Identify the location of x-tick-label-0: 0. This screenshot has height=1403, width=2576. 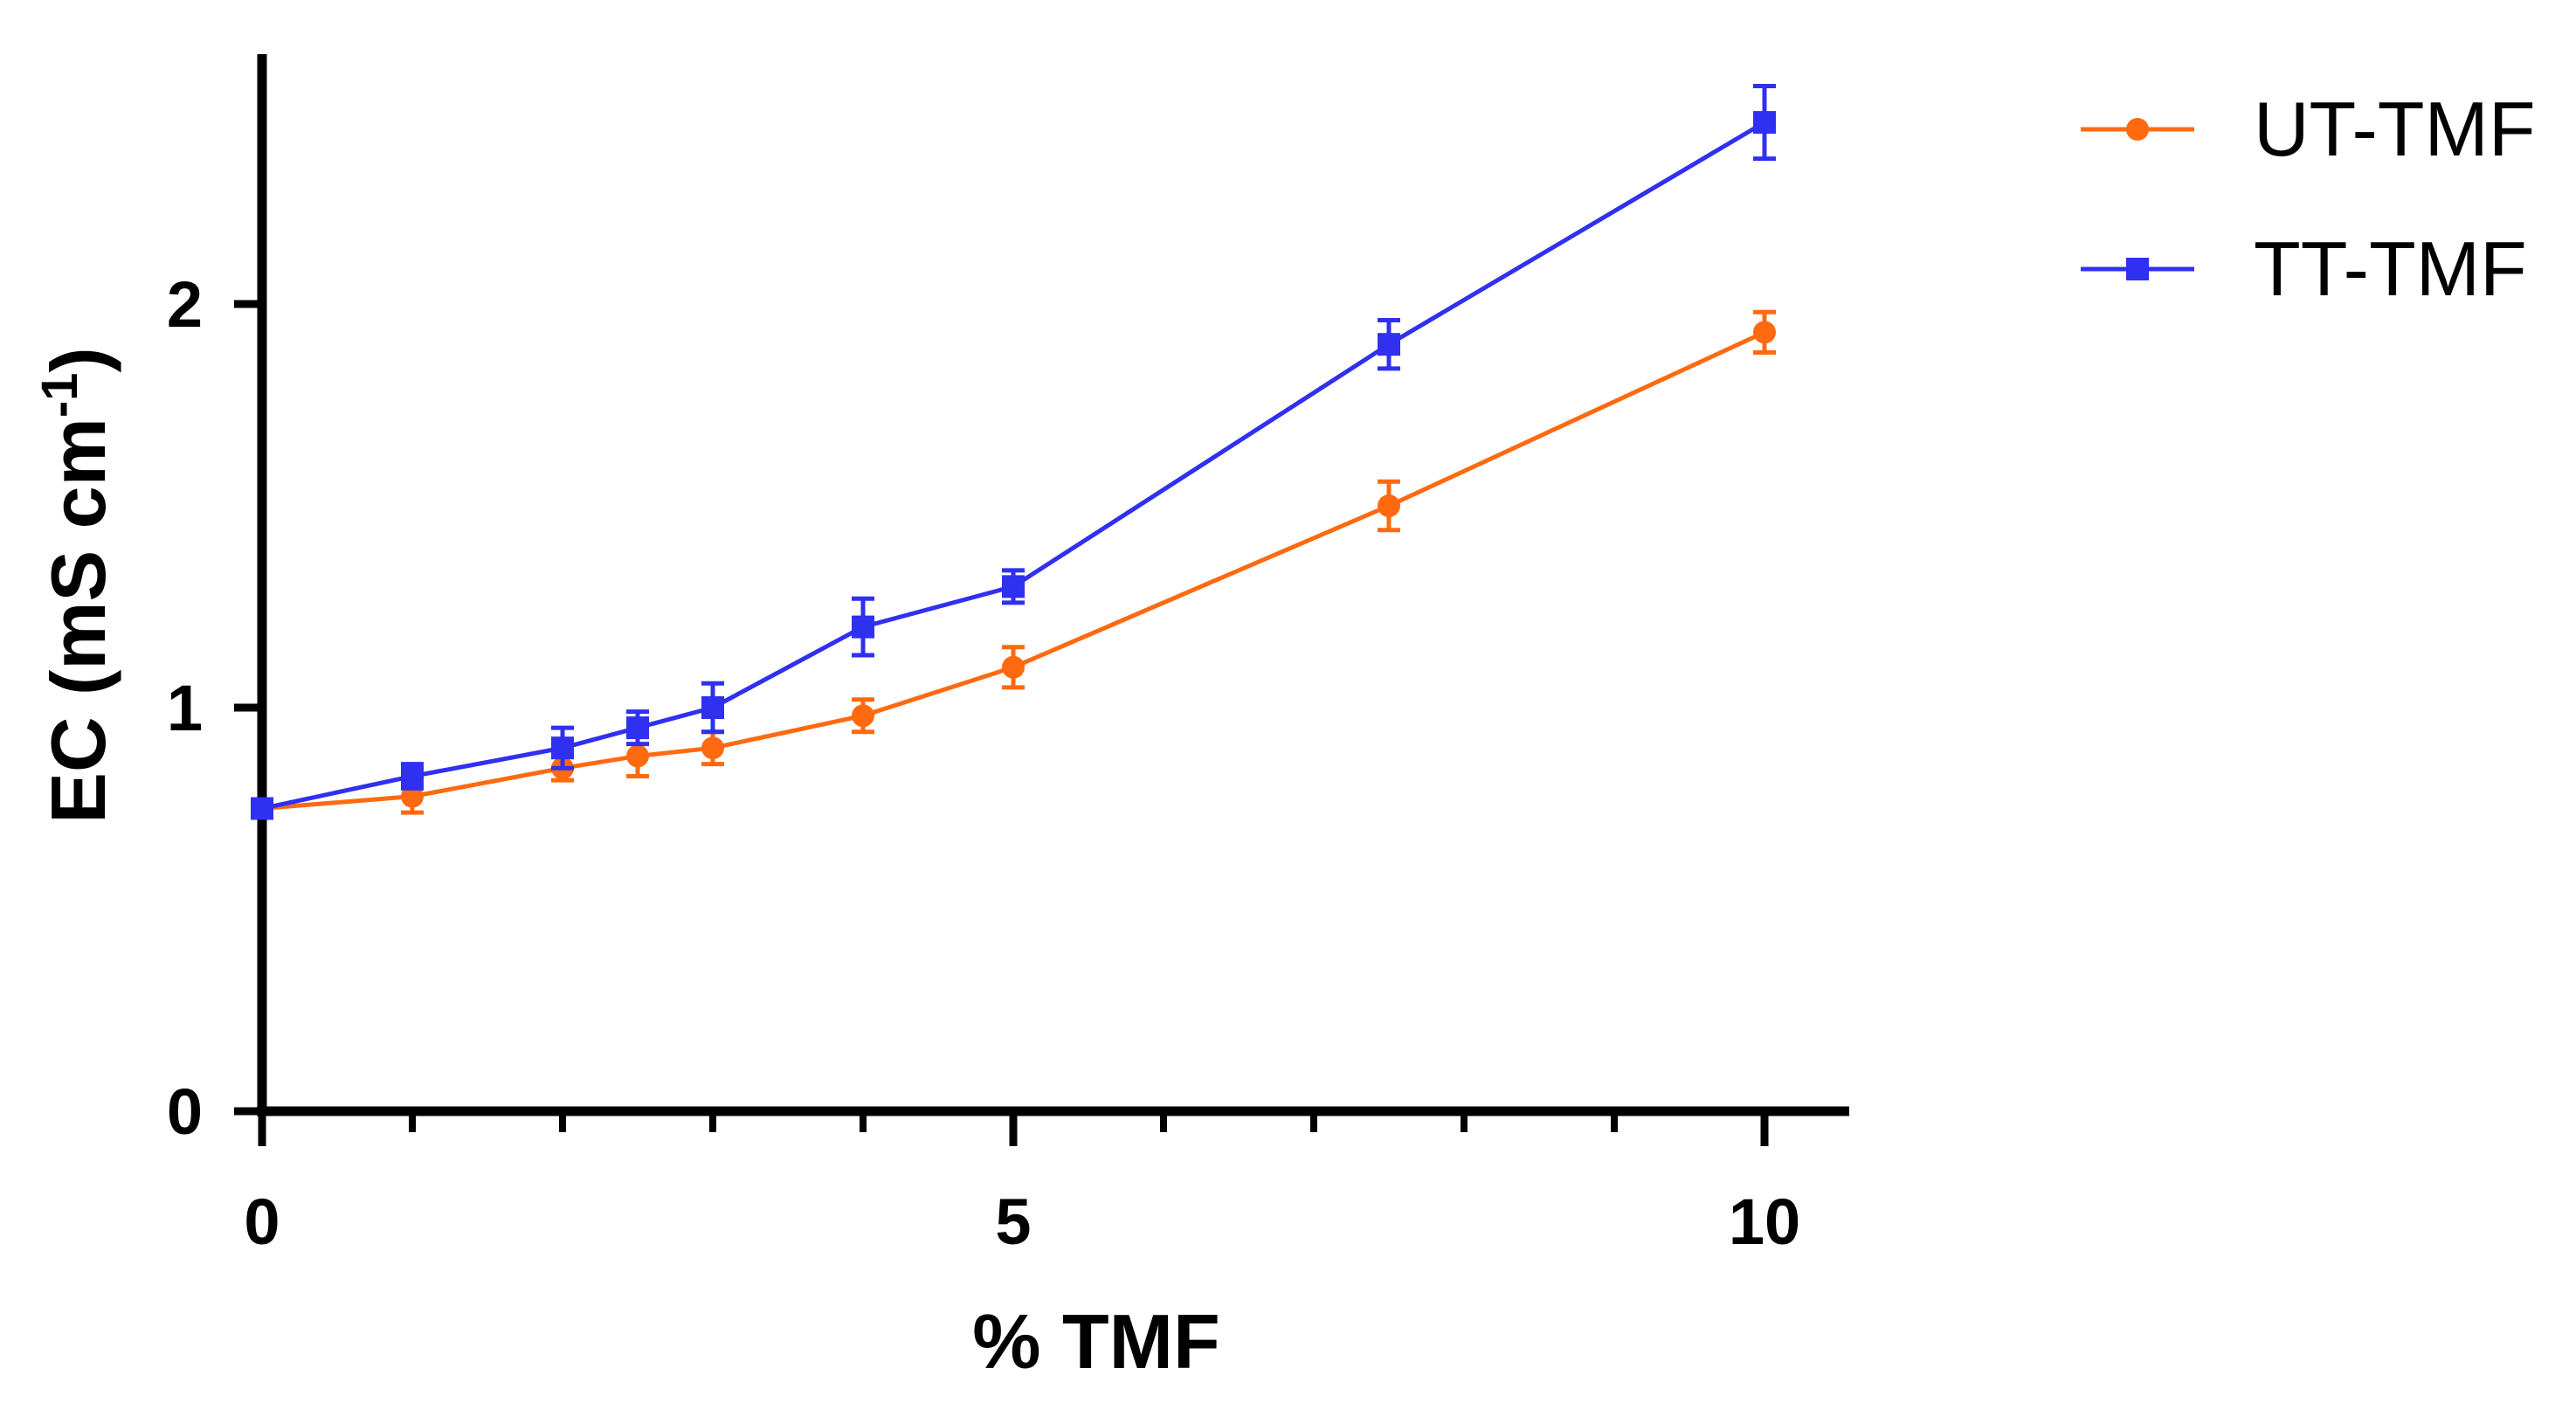
(262, 1221).